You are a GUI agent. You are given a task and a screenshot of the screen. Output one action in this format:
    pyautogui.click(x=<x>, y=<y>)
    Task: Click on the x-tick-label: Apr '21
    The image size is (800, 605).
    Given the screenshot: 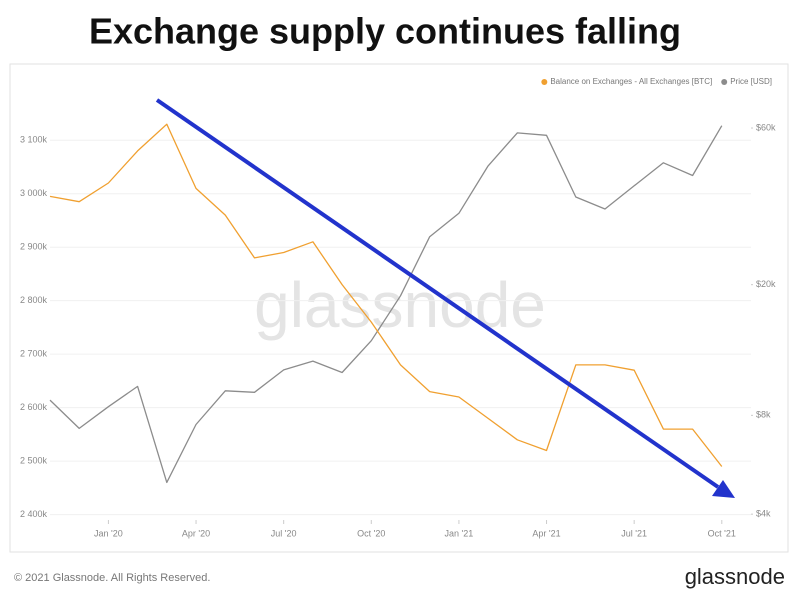 What is the action you would take?
    pyautogui.click(x=546, y=533)
    